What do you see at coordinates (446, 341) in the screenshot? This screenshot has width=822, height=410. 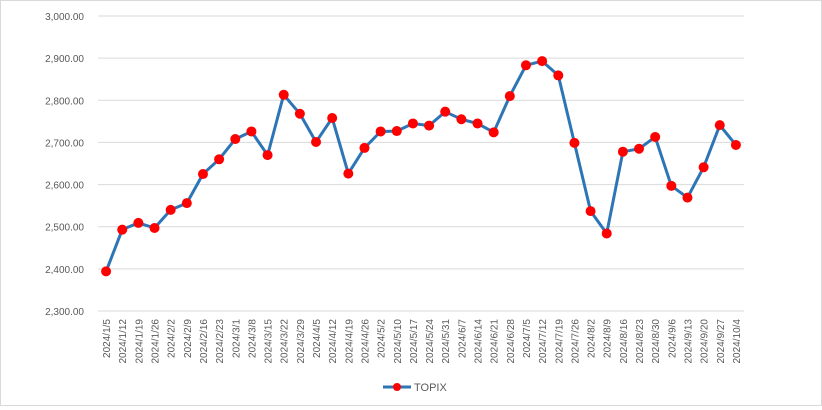 I see `x-tick-label: 2024/5/31` at bounding box center [446, 341].